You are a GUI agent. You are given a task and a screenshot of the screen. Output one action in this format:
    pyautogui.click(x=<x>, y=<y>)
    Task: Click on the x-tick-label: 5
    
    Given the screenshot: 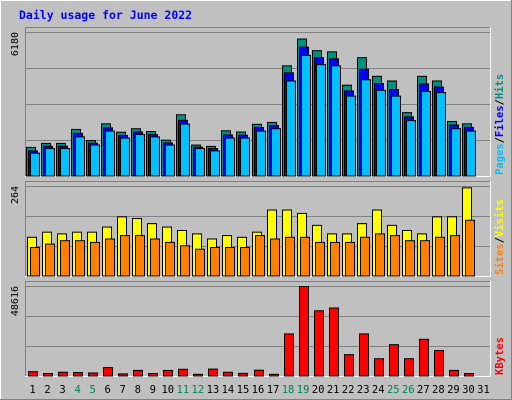 What is the action you would take?
    pyautogui.click(x=92, y=390)
    